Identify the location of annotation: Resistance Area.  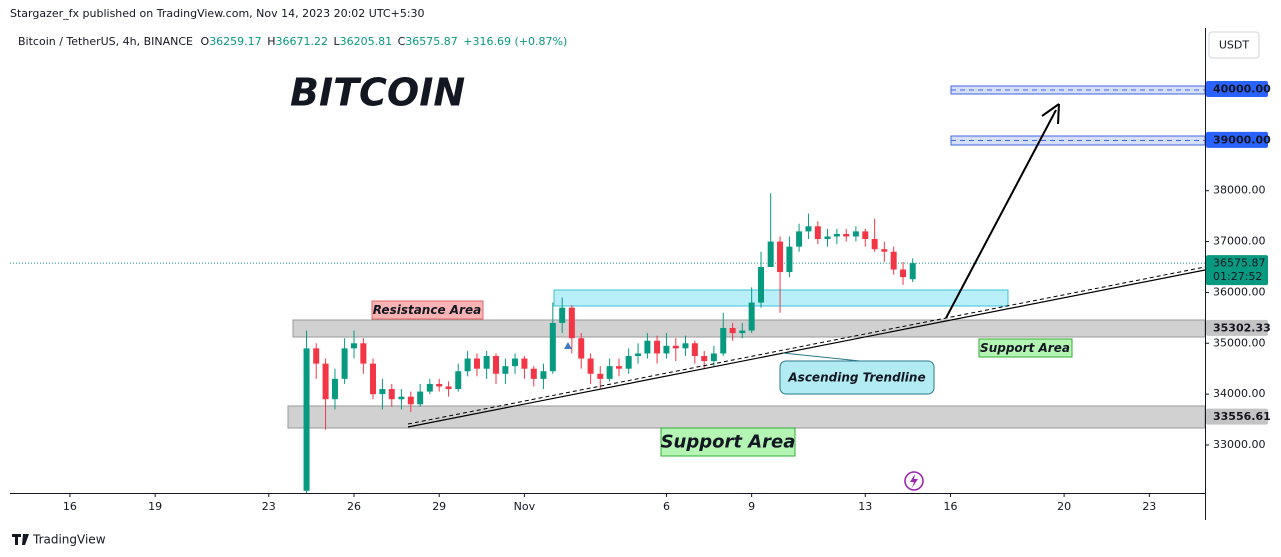
(427, 310).